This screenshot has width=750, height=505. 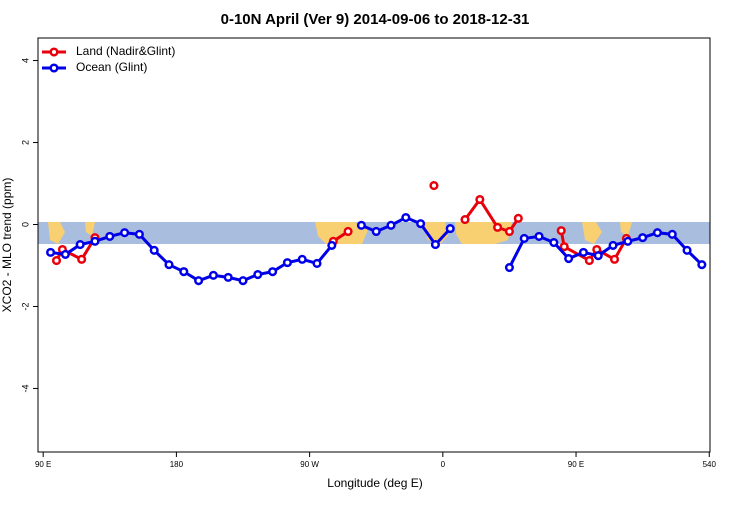 What do you see at coordinates (25, 306) in the screenshot?
I see `y-tick-label: -2` at bounding box center [25, 306].